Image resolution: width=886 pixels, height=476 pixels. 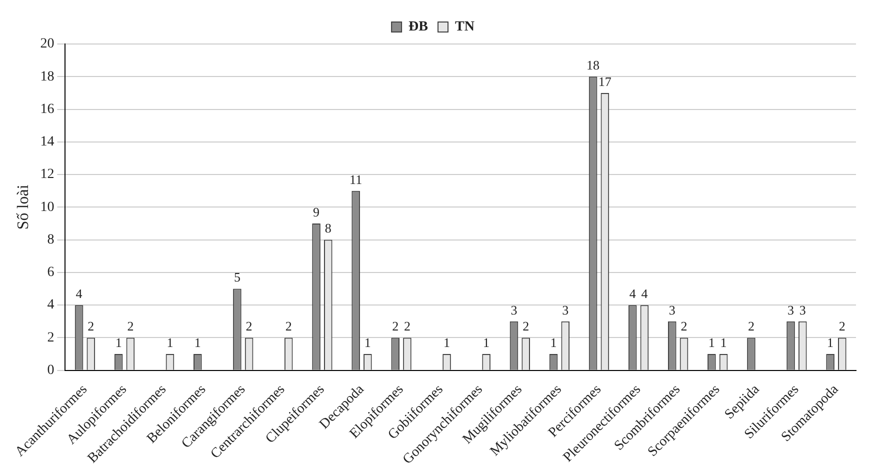 What do you see at coordinates (47, 76) in the screenshot?
I see `y-tick-label: 18` at bounding box center [47, 76].